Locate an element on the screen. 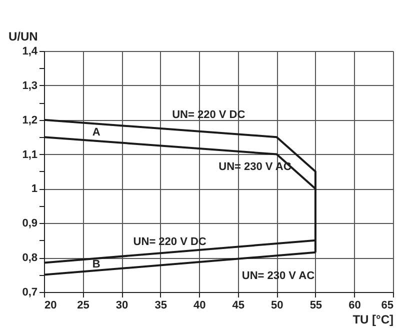  x-tick-label: 25 is located at coordinates (83, 306).